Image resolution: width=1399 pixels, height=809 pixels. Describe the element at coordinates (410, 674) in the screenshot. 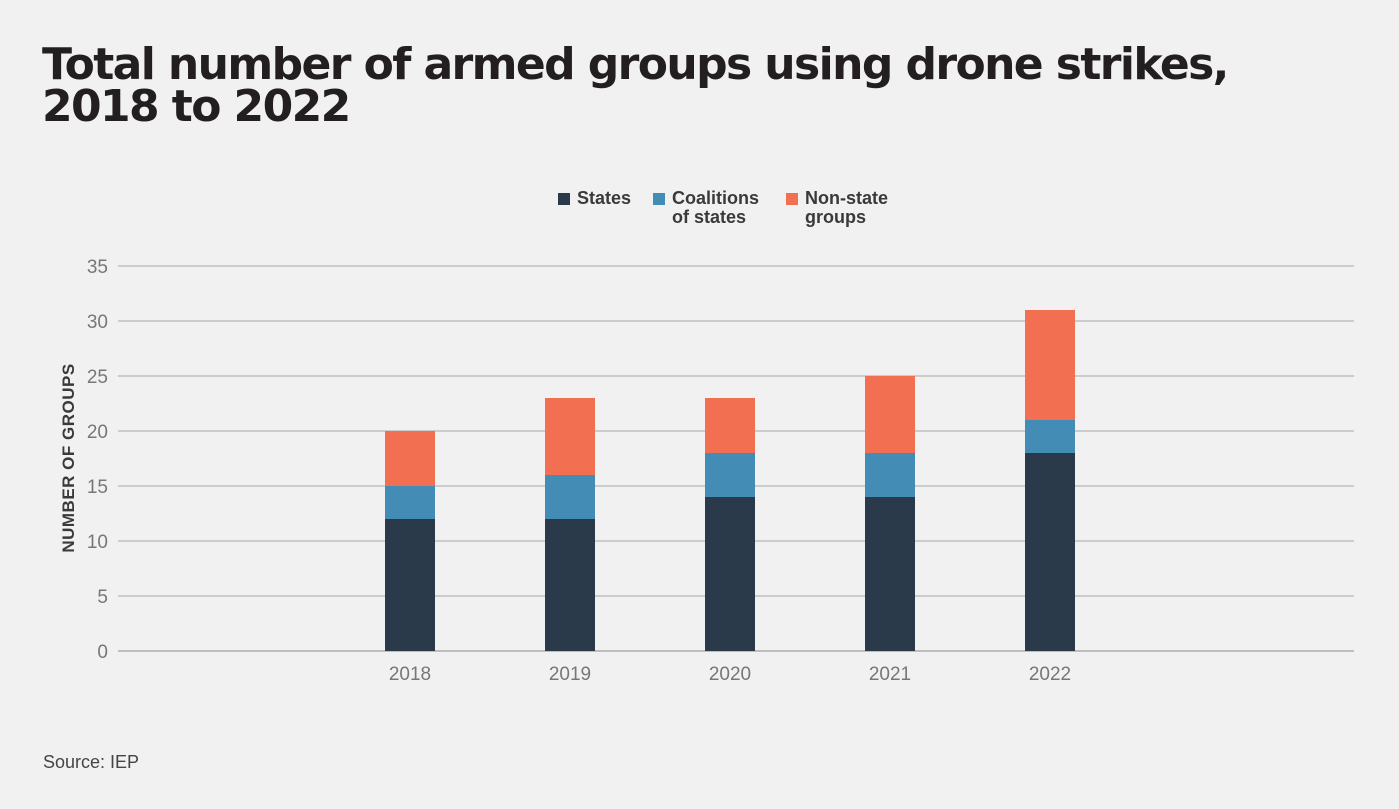

I see `x-tick-label-2018: 2018` at that location.